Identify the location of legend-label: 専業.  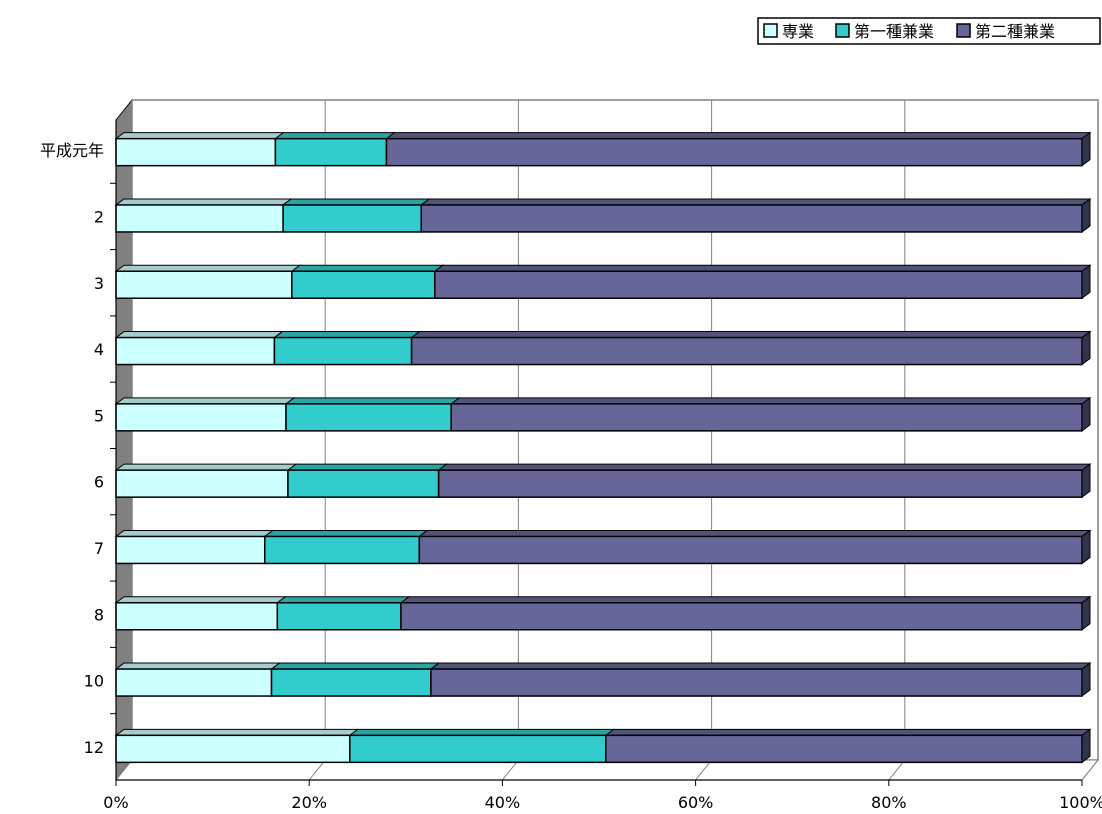
(798, 31).